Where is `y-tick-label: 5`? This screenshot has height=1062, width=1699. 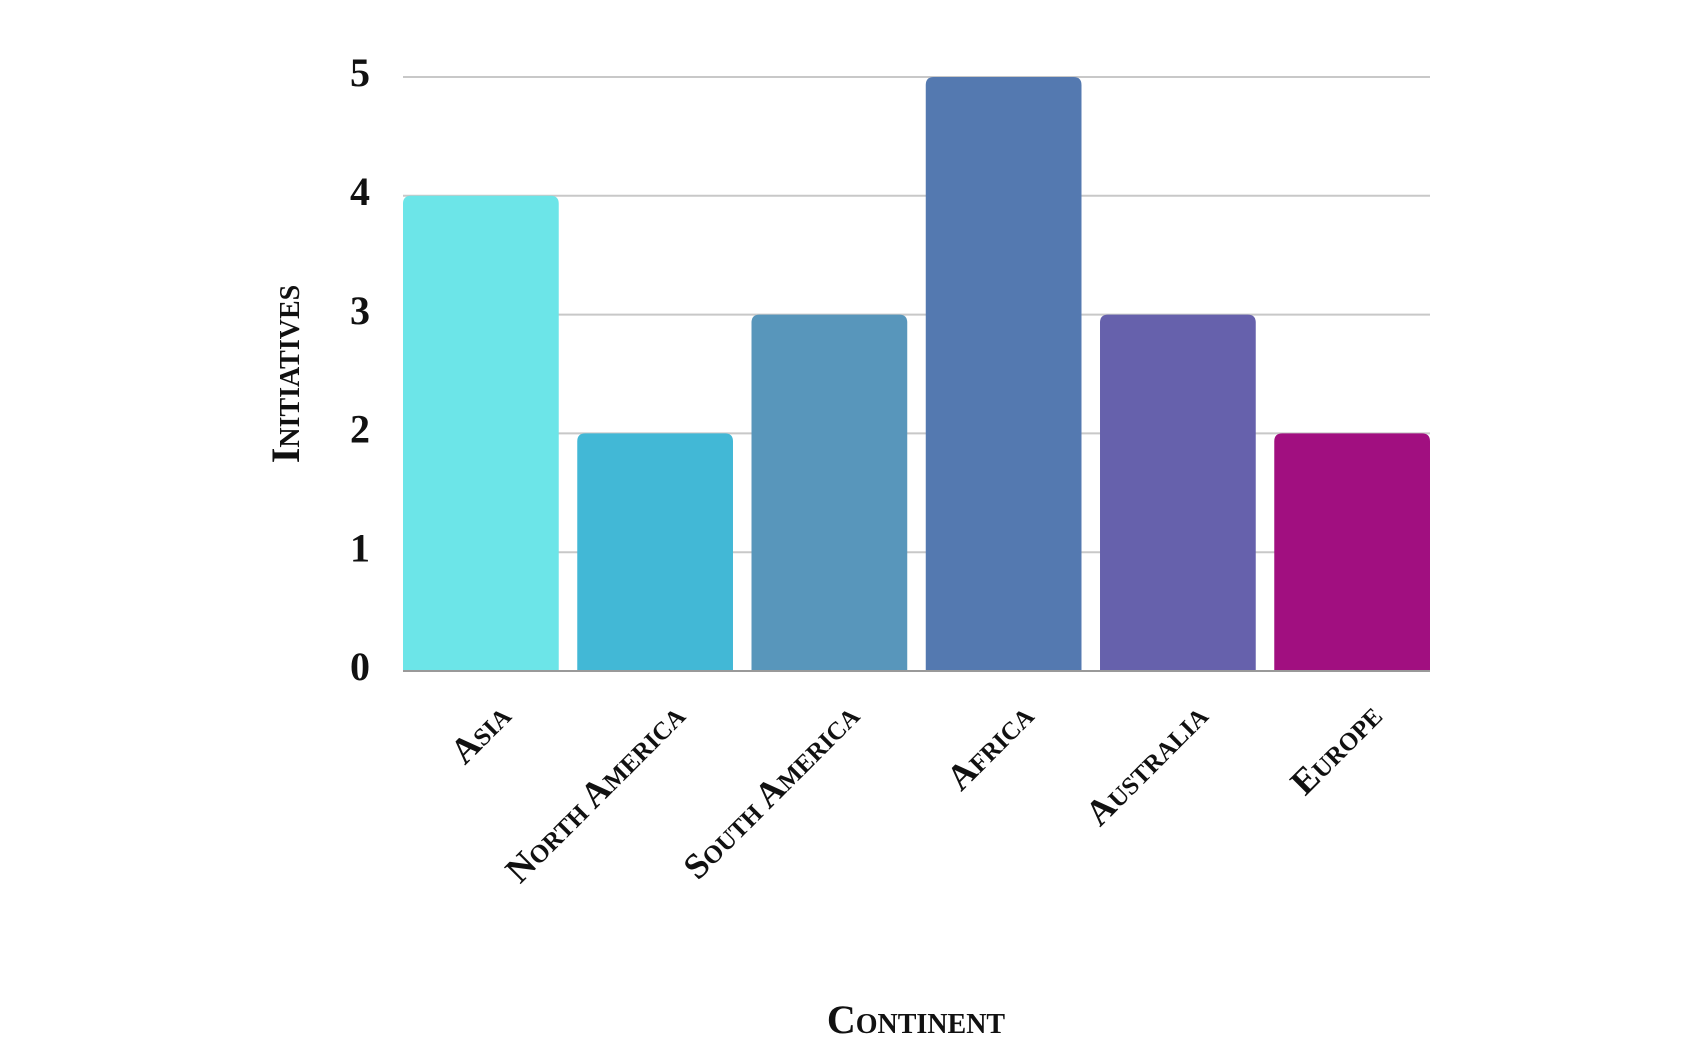 y-tick-label: 5 is located at coordinates (360, 72).